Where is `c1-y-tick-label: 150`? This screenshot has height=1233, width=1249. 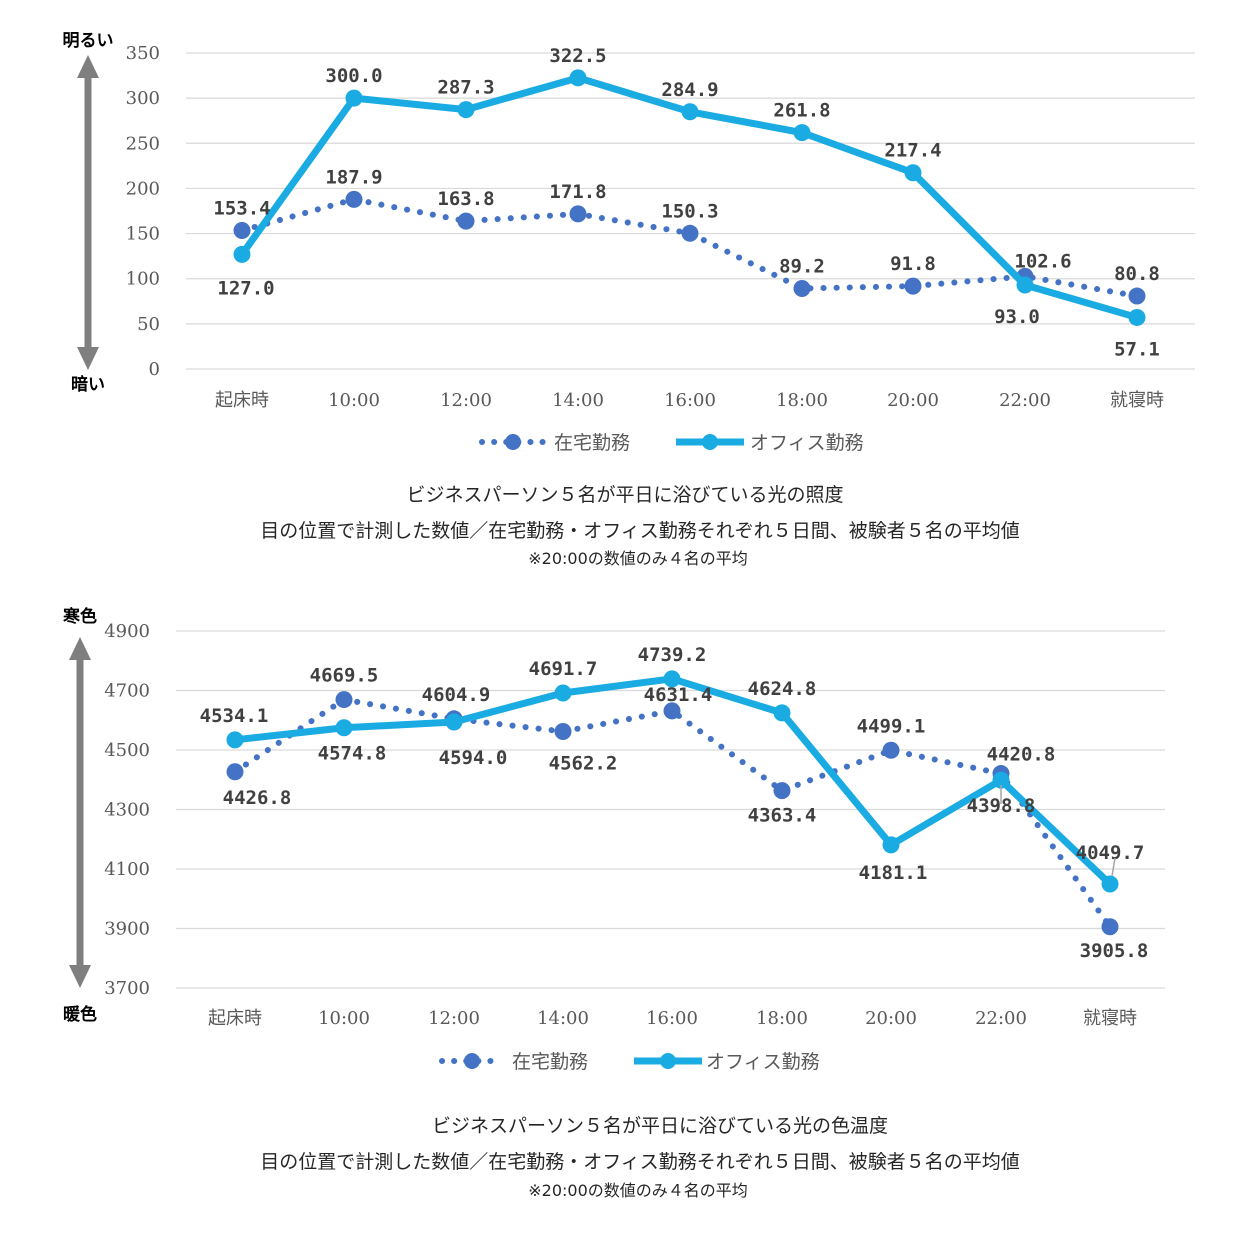
c1-y-tick-label: 150 is located at coordinates (143, 234).